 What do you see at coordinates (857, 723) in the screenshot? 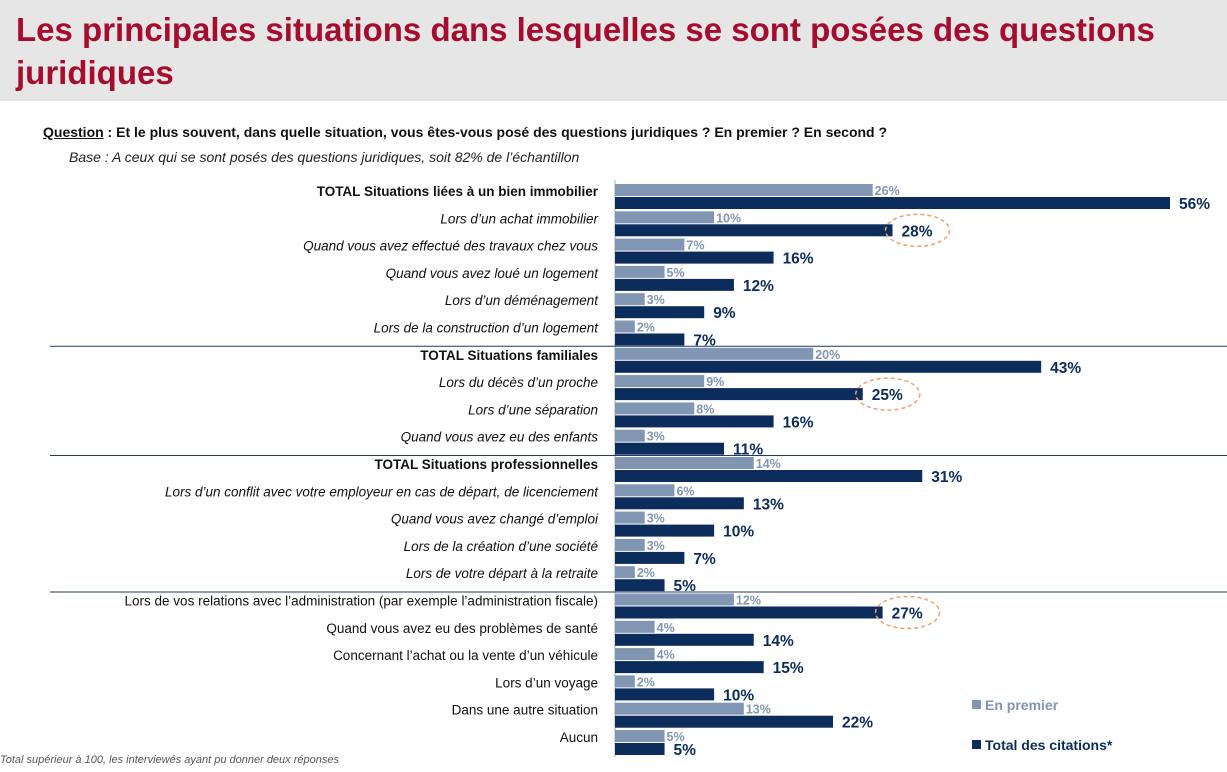
I see `value-label-total: 22%` at bounding box center [857, 723].